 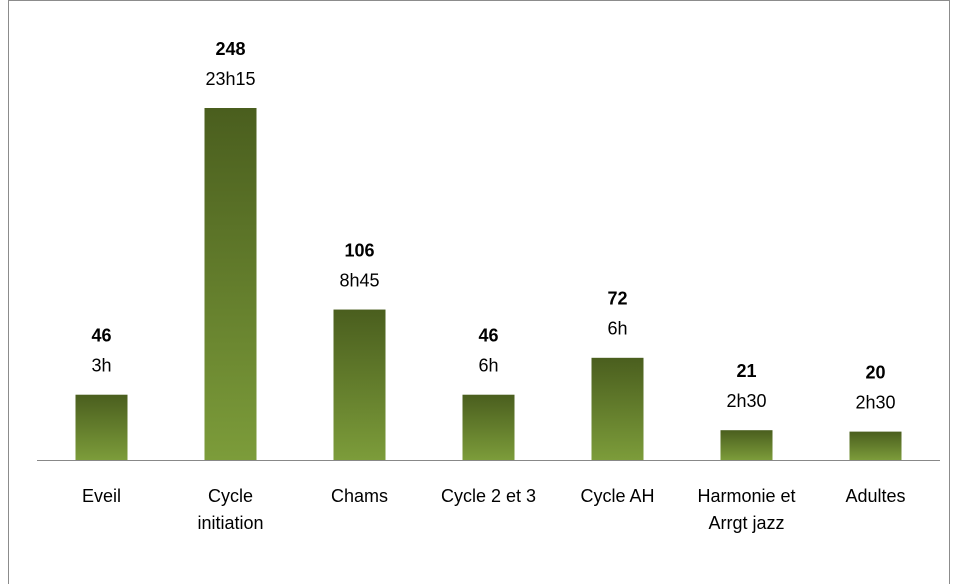 What do you see at coordinates (359, 280) in the screenshot?
I see `hours-label: 8h45` at bounding box center [359, 280].